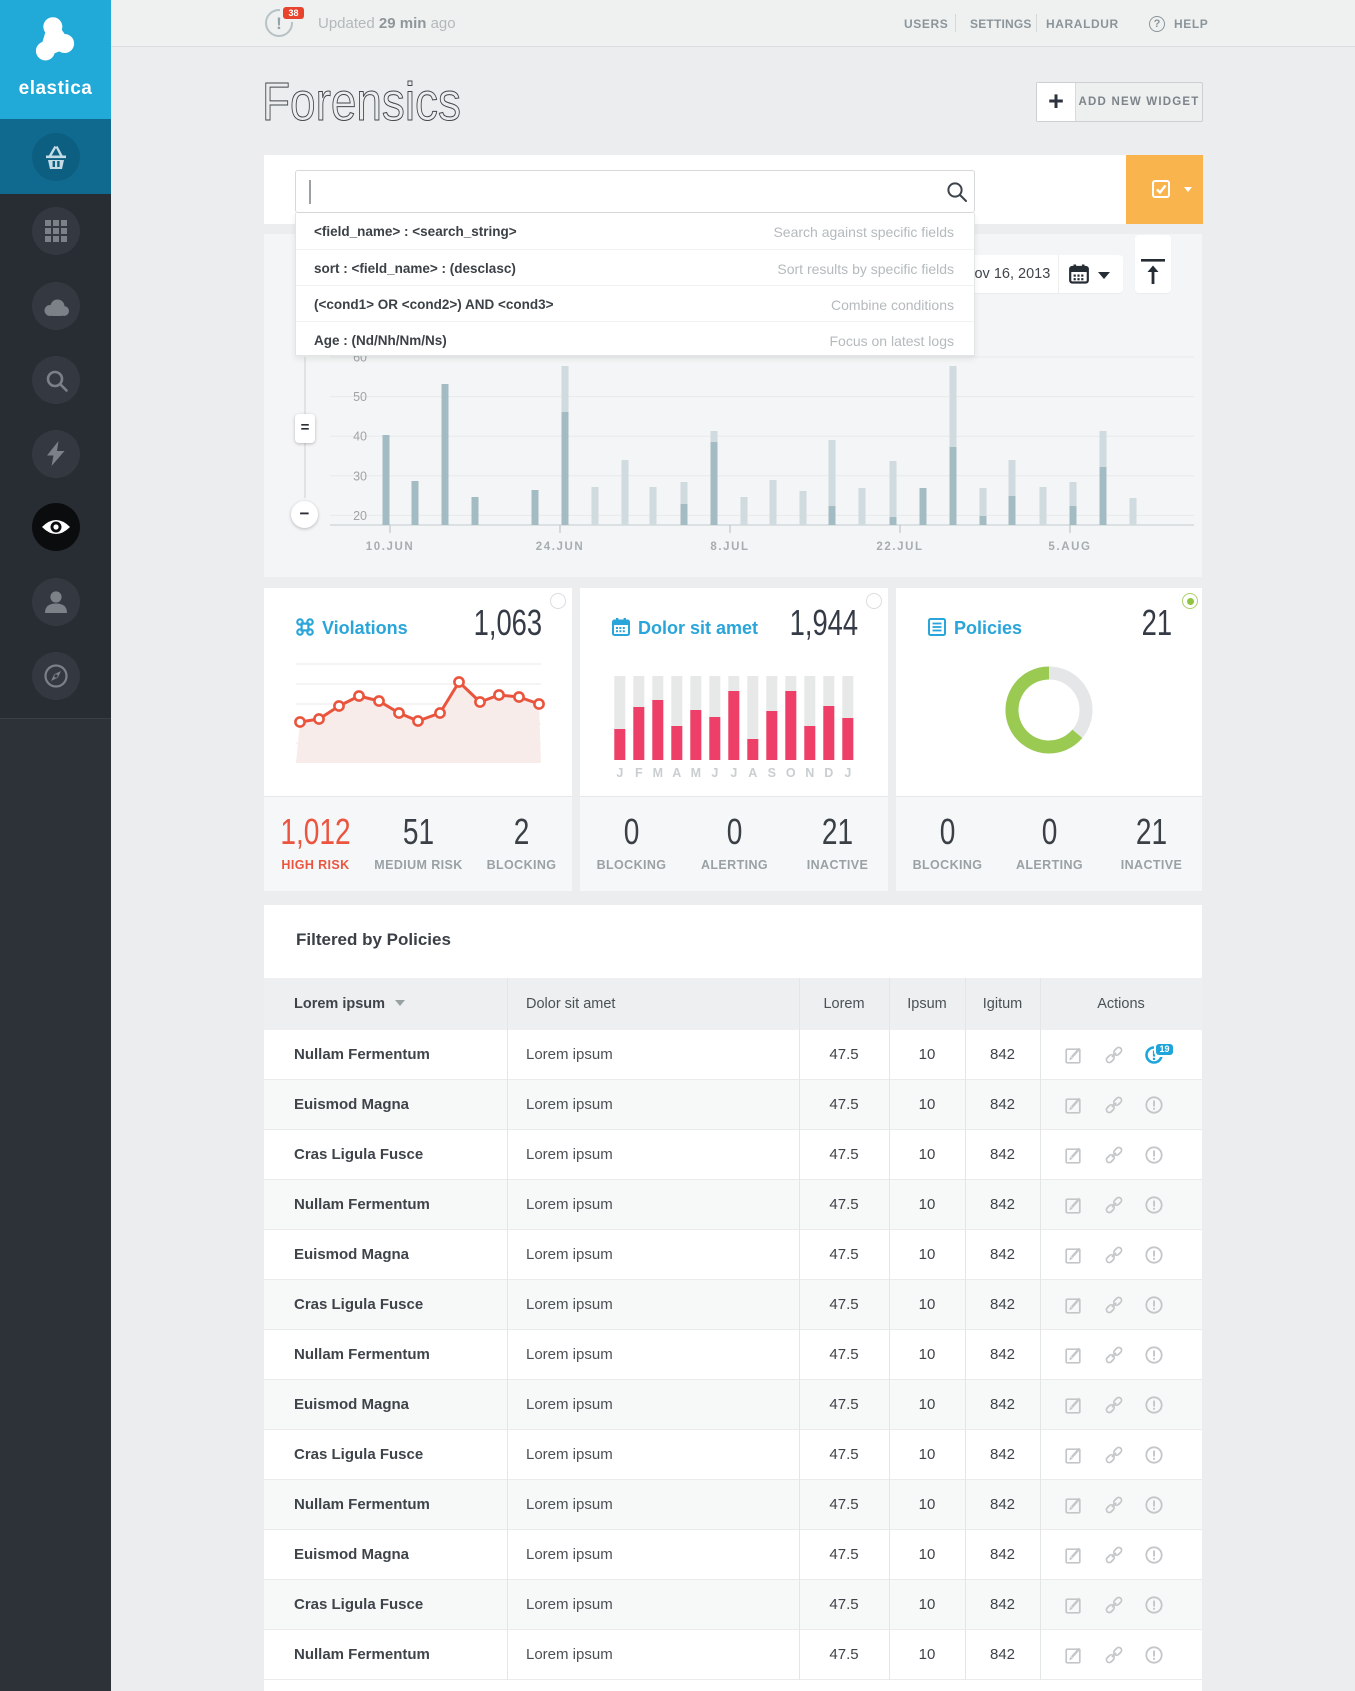 The width and height of the screenshot is (1355, 1691). What do you see at coordinates (1069, 547) in the screenshot?
I see `svg-text: 5.AUG` at bounding box center [1069, 547].